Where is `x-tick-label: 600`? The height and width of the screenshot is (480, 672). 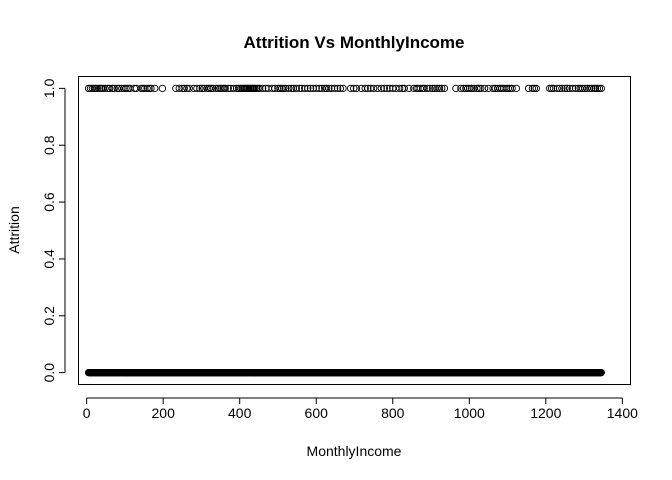 x-tick-label: 600 is located at coordinates (317, 413).